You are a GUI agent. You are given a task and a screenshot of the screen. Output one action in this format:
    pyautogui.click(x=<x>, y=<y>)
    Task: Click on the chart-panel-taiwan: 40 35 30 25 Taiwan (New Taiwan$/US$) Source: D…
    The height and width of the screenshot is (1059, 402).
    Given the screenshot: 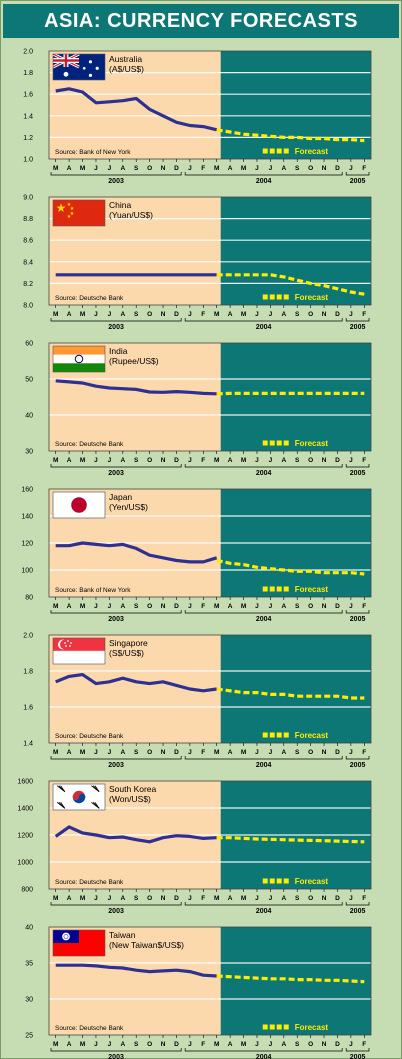 What is the action you would take?
    pyautogui.click(x=202, y=990)
    